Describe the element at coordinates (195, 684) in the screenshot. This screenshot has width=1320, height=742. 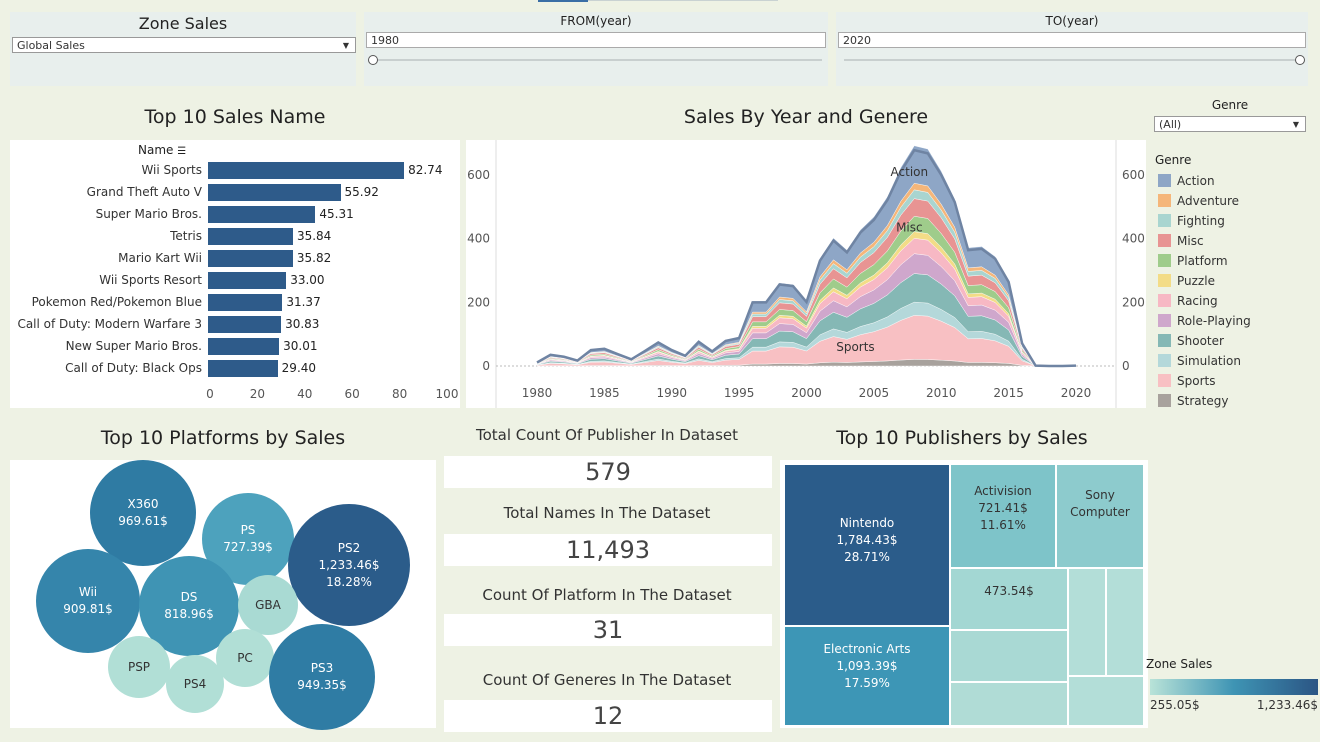
I see `bubble-ps4: PS4` at that location.